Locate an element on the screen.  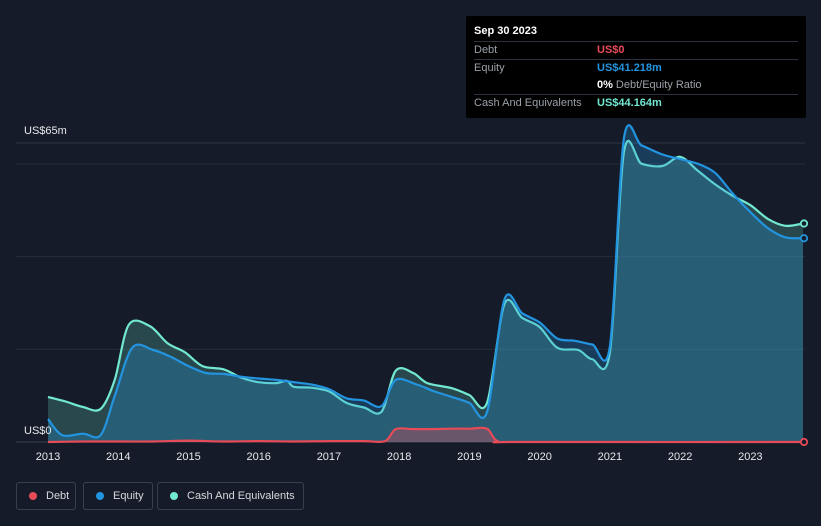
legend-item-cash: Cash And Equivalents is located at coordinates (230, 496).